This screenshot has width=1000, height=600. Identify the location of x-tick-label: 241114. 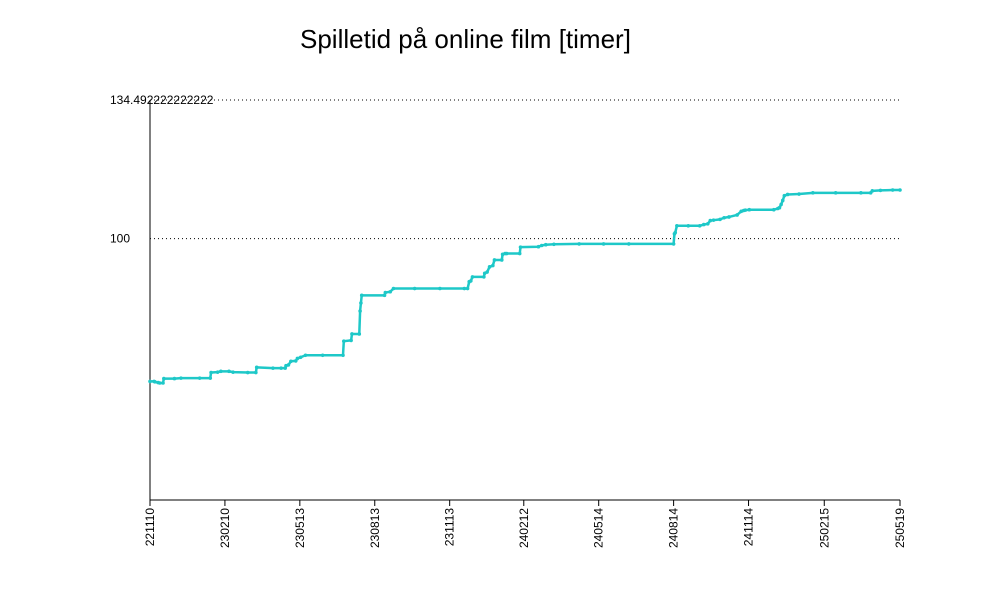
(749, 527).